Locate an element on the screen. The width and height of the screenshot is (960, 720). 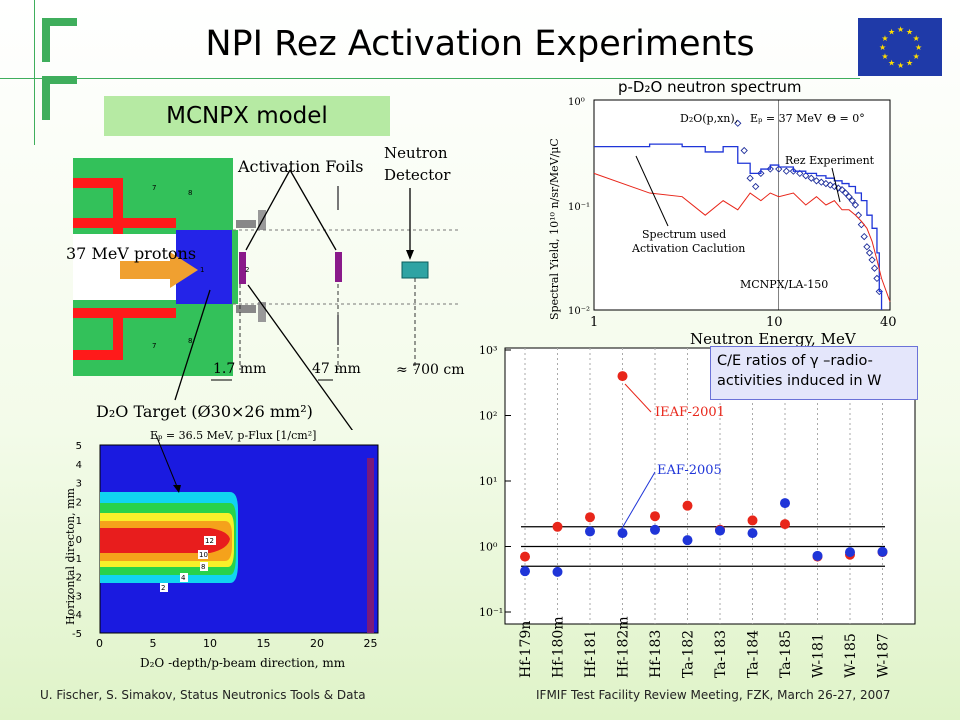
used-label-2: Activation Caclution is located at coordinates (688, 248).